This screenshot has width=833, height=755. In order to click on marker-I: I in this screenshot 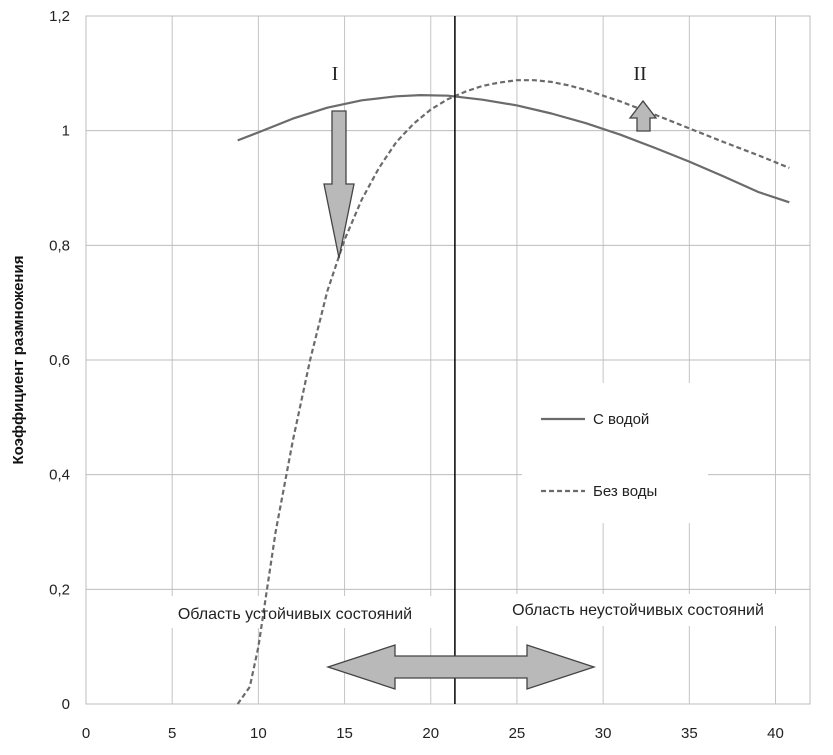, I will do `click(335, 74)`.